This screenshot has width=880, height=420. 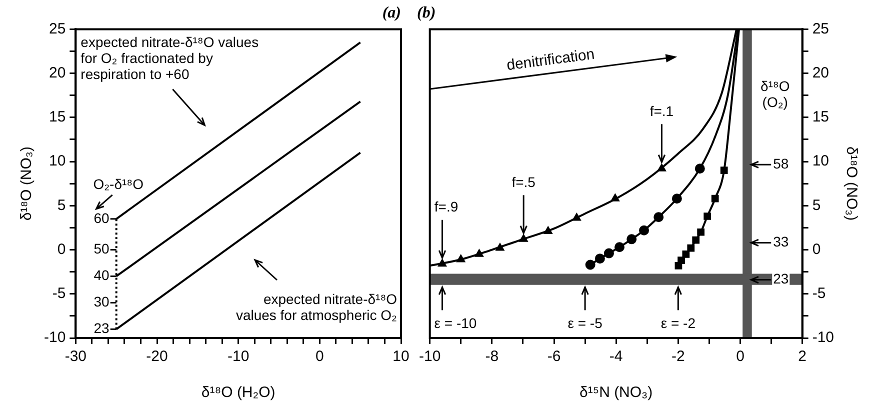 I want to click on annotation: f=.1, so click(x=662, y=111).